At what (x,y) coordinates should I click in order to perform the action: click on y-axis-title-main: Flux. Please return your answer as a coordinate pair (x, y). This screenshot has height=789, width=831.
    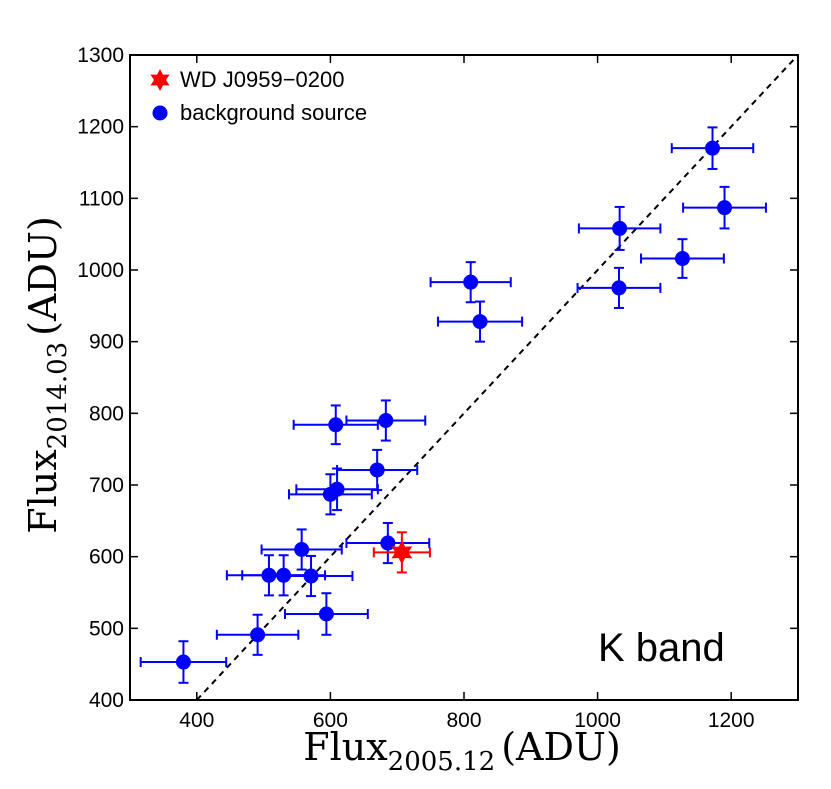
    Looking at the image, I should click on (43, 491).